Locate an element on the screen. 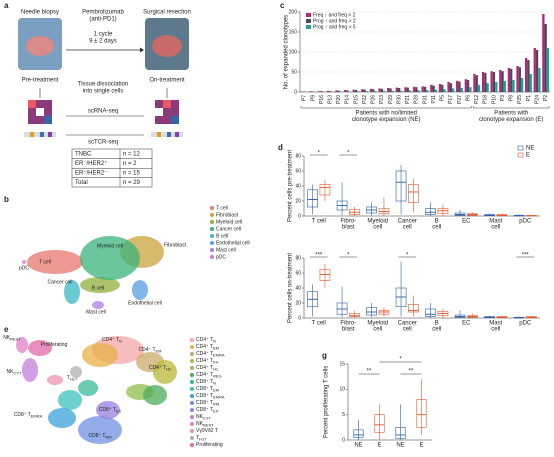 The width and height of the screenshot is (554, 457). legend-label: CD4⁺ TEM is located at coordinates (150, 350).